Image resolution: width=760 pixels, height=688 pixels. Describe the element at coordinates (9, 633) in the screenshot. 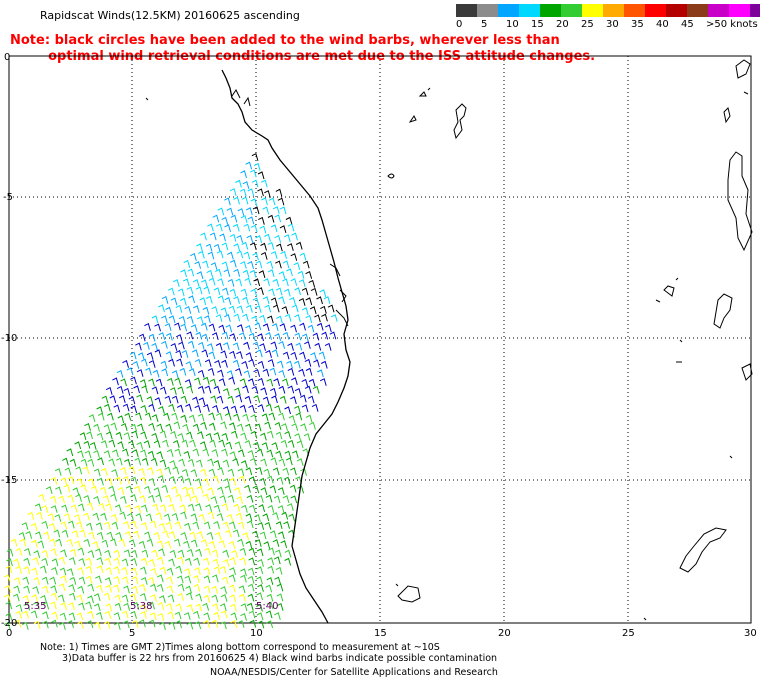

I see `x-tick-label: 0` at that location.